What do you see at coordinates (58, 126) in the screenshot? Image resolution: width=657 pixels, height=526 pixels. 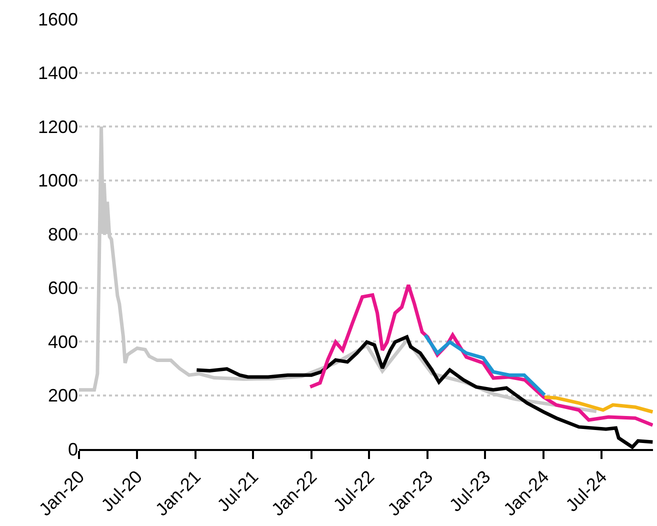 I see `y-tick-label: 1200` at bounding box center [58, 126].